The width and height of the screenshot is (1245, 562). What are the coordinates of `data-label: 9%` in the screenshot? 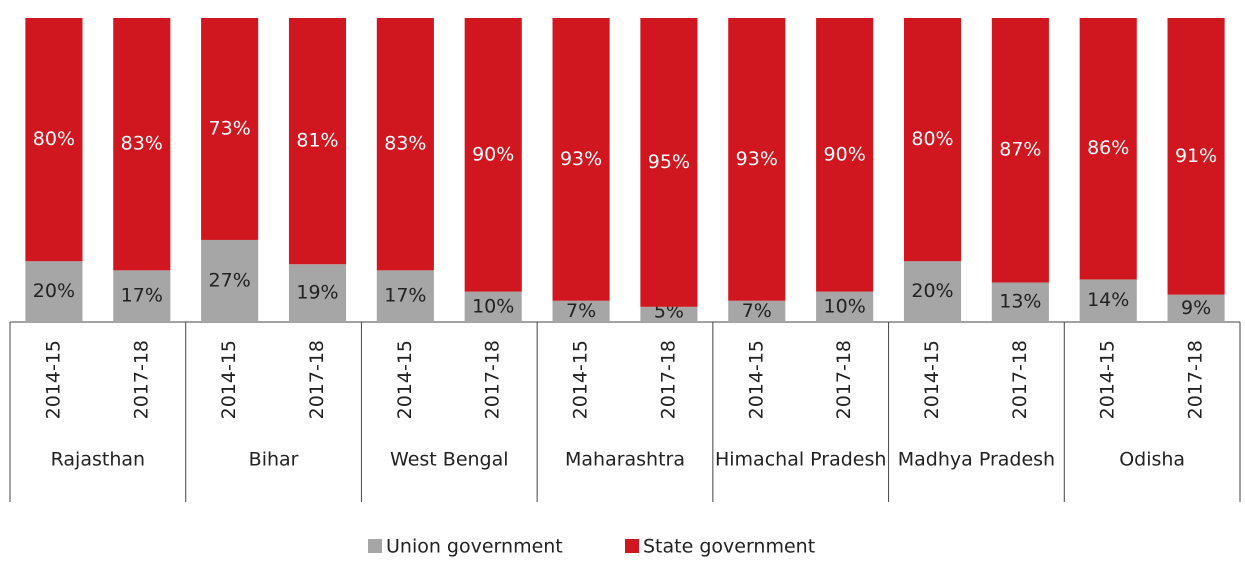 It's located at (1196, 308).